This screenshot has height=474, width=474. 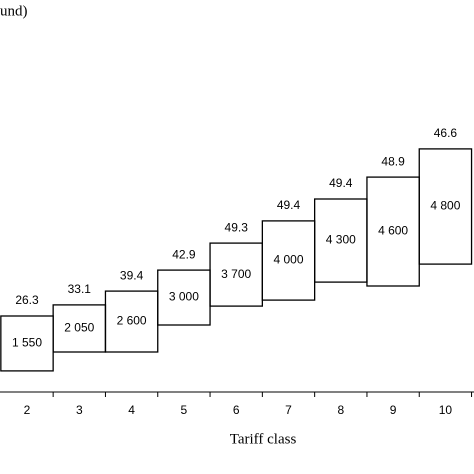 What do you see at coordinates (14, 11) in the screenshot?
I see `y-axis-label: und)` at bounding box center [14, 11].